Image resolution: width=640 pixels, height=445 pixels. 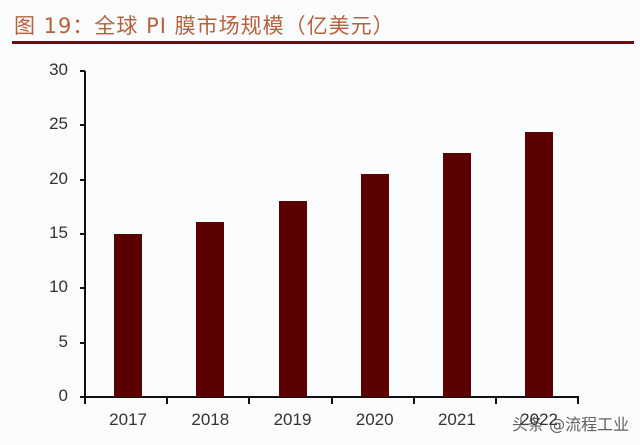 I want to click on y-tick-label: 0, so click(x=63, y=395).